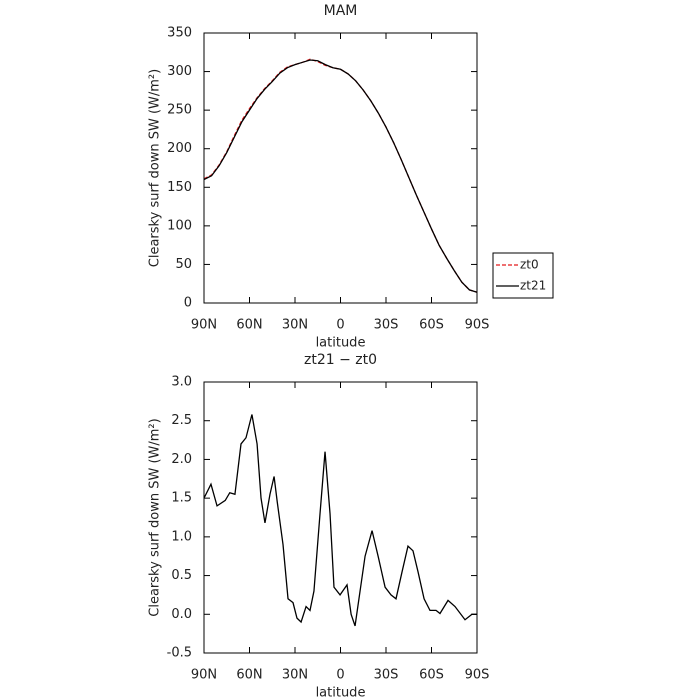 Image resolution: width=700 pixels, height=700 pixels. What do you see at coordinates (179, 71) in the screenshot?
I see `y-tick-label: 300` at bounding box center [179, 71].